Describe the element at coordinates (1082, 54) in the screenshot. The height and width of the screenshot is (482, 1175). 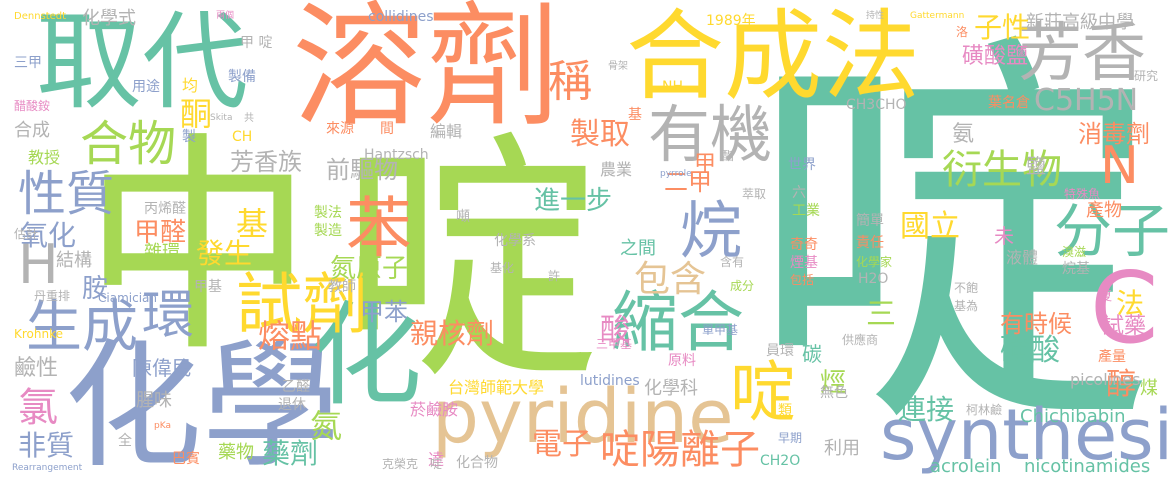
I see `word-aromatic: 芳香` at that location.